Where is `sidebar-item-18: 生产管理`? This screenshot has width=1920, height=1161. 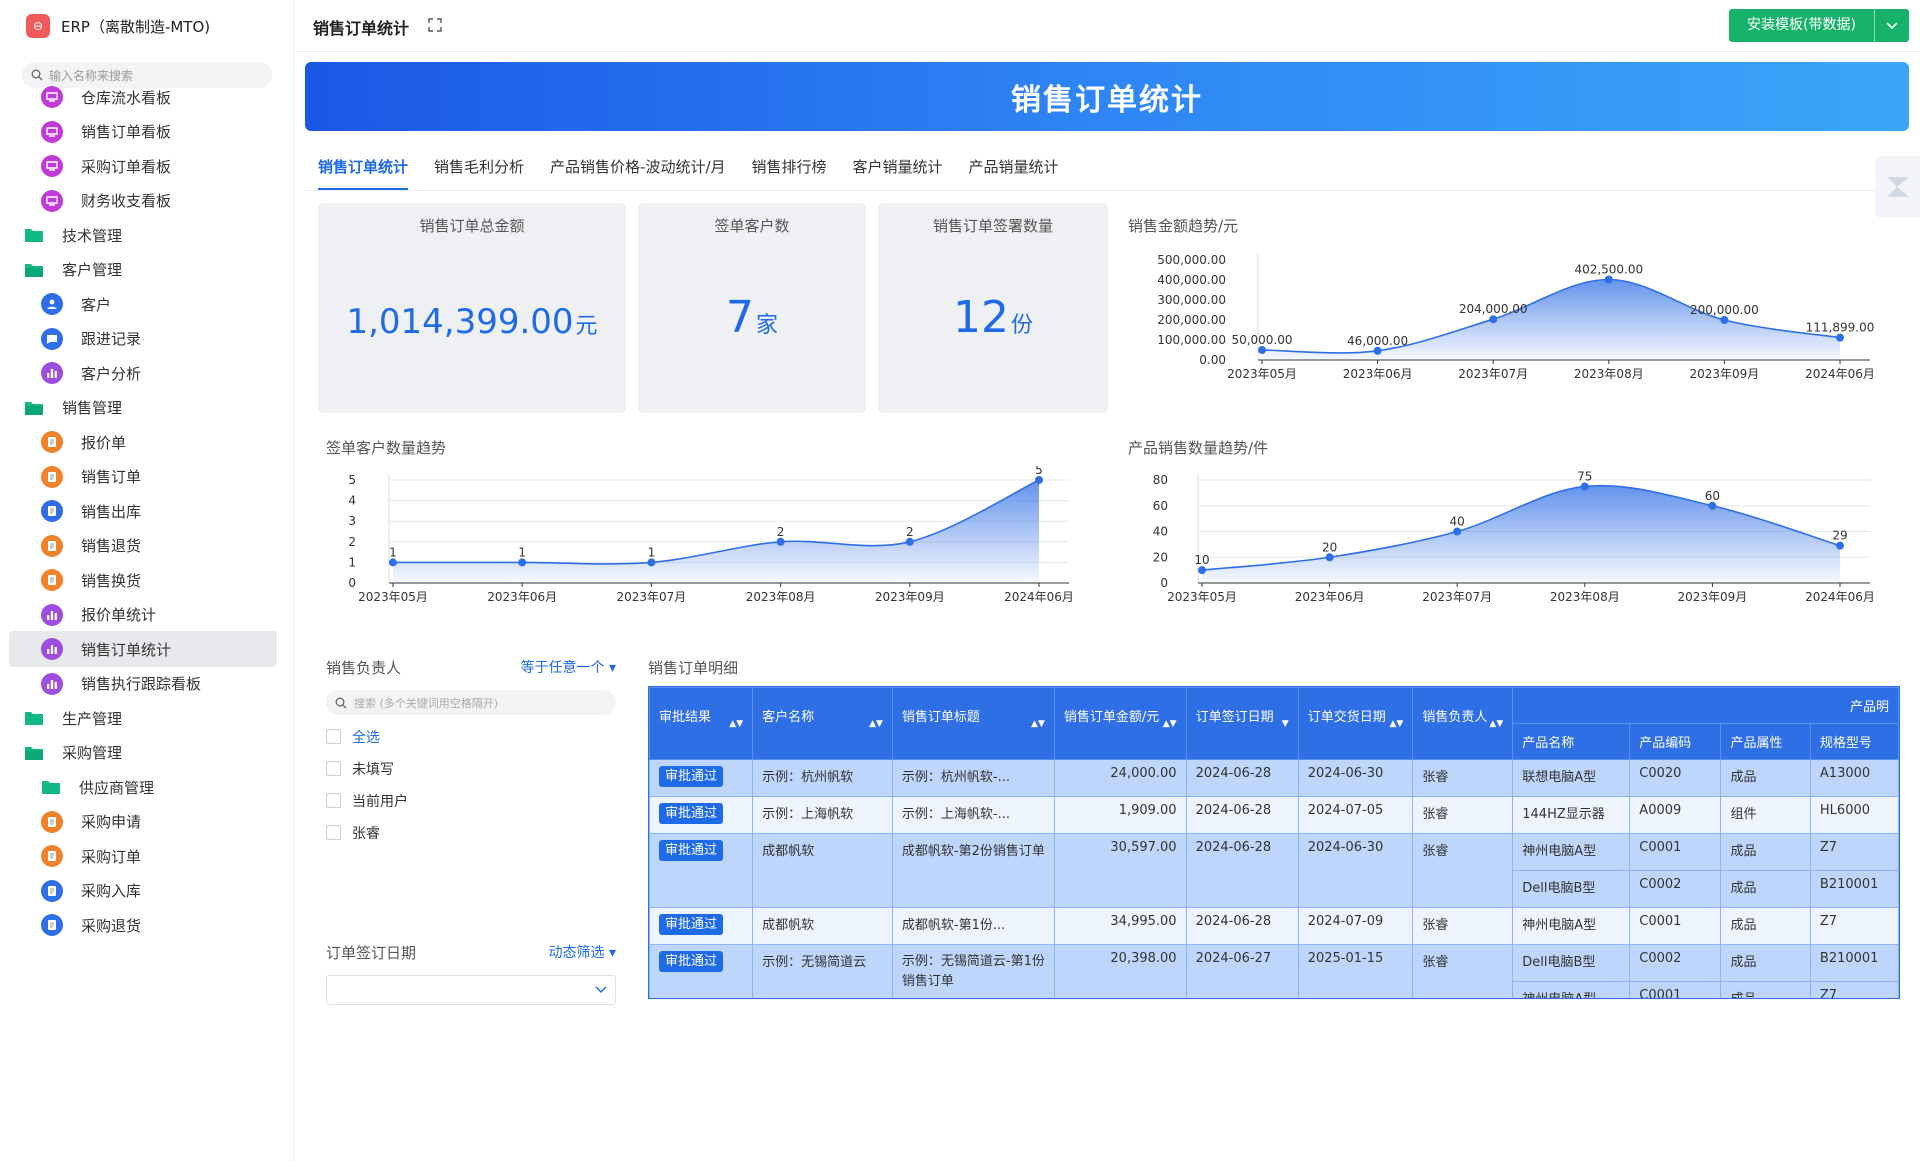
sidebar-item-18: 生产管理 is located at coordinates (154, 718).